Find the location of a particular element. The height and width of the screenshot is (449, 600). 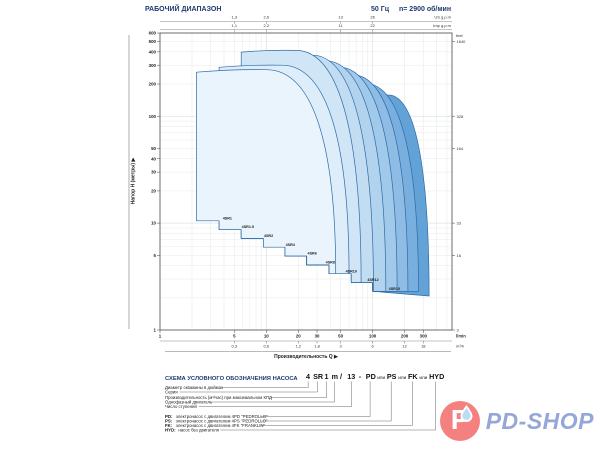

motor-row-1: электронасос с двигателем 4PS "PEDROLLO" is located at coordinates (222, 421).